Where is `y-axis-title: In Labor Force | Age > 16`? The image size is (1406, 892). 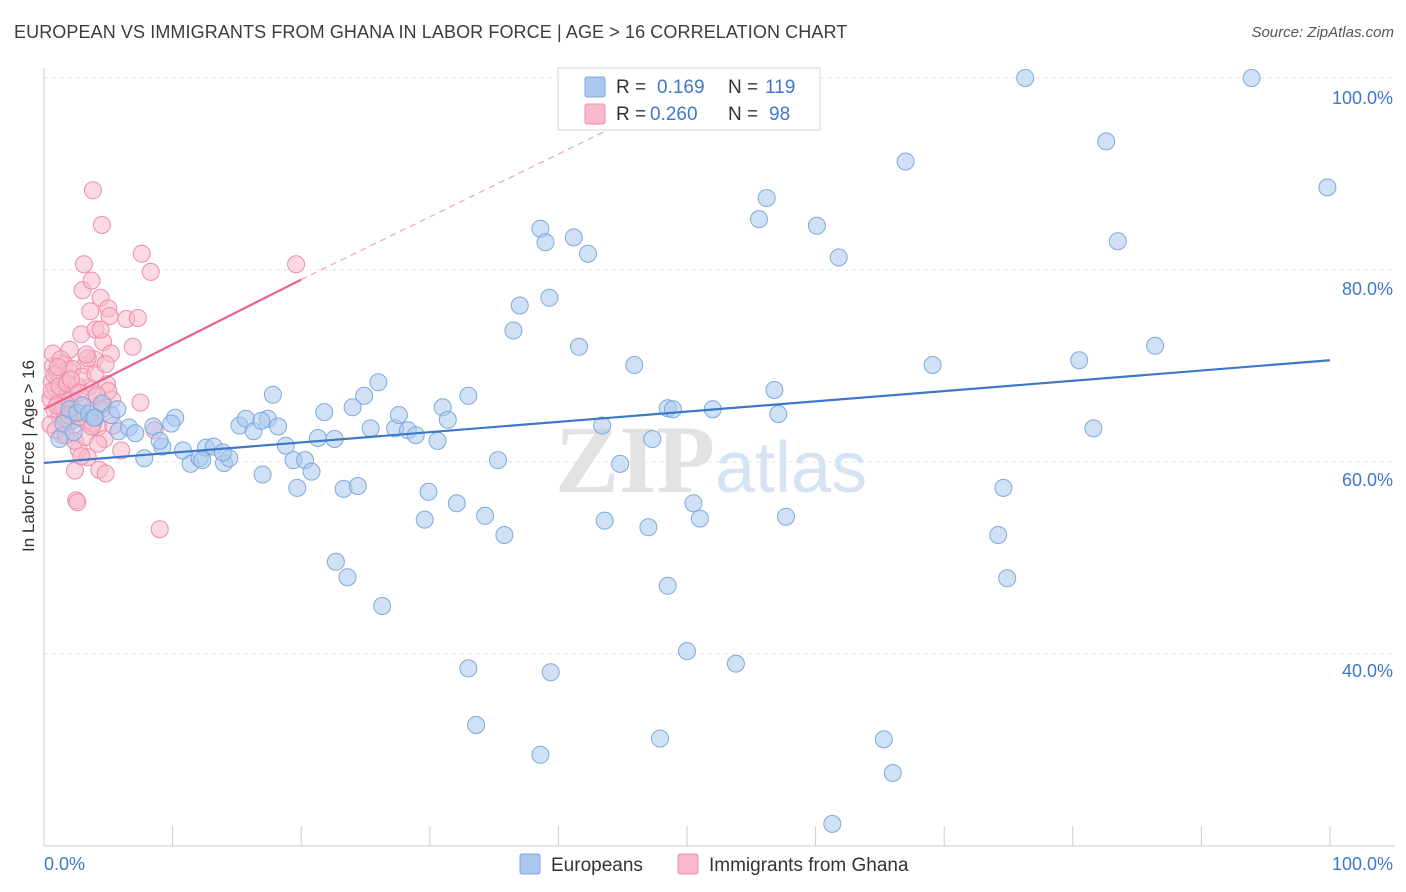 y-axis-title: In Labor Force | Age > 16 is located at coordinates (28, 456).